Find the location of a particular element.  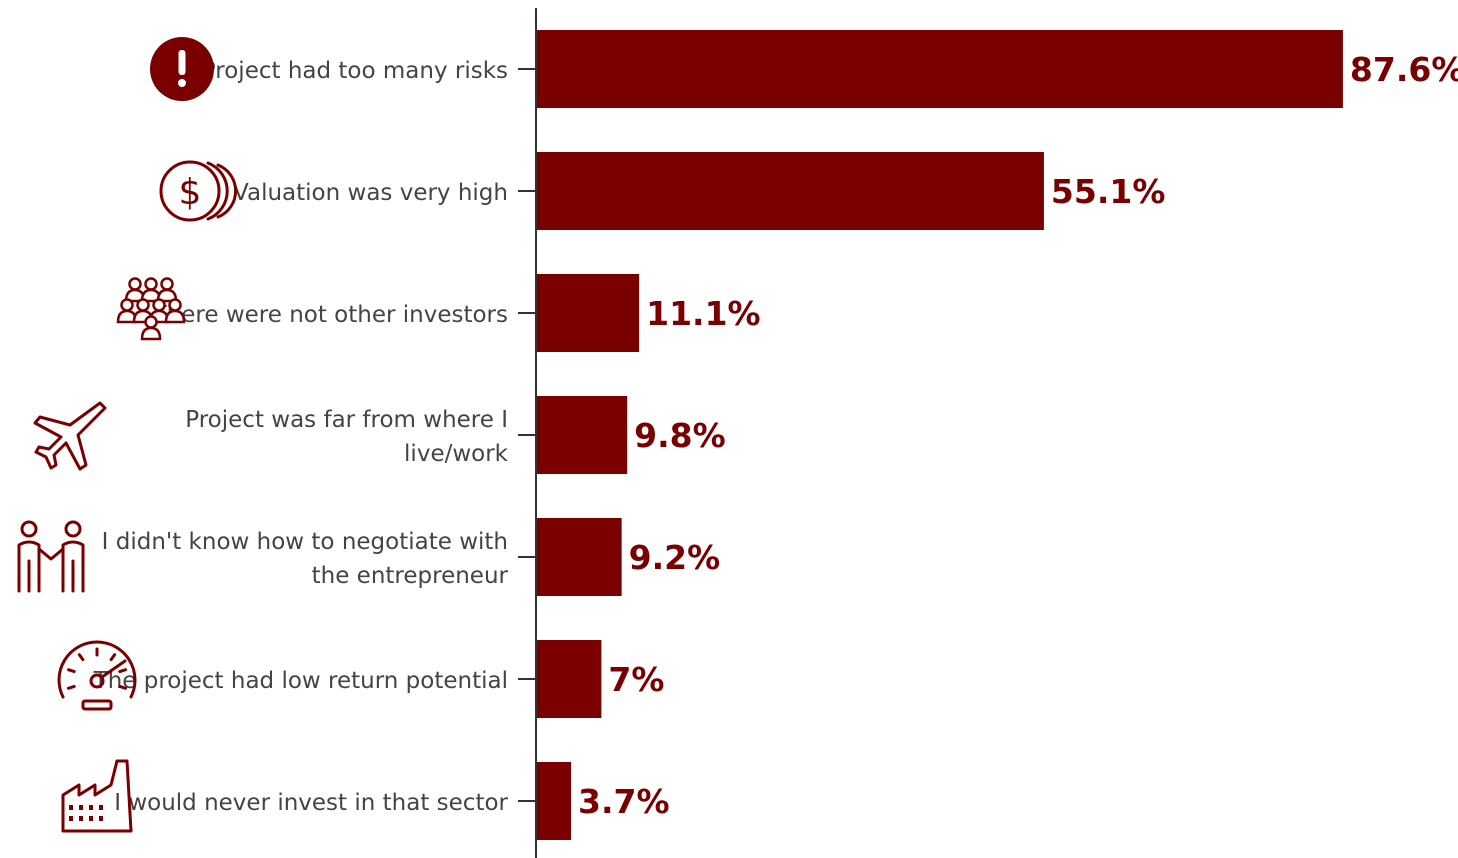

coins-dollar-icon: $ is located at coordinates (198, 191).